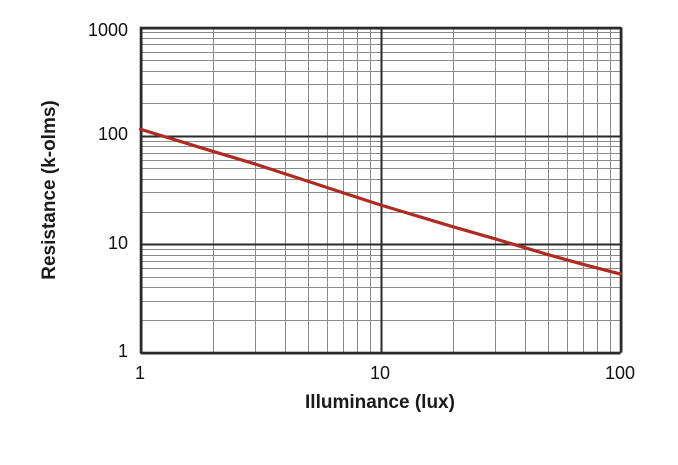  Describe the element at coordinates (620, 373) in the screenshot. I see `x-tick-label-100: 100` at that location.